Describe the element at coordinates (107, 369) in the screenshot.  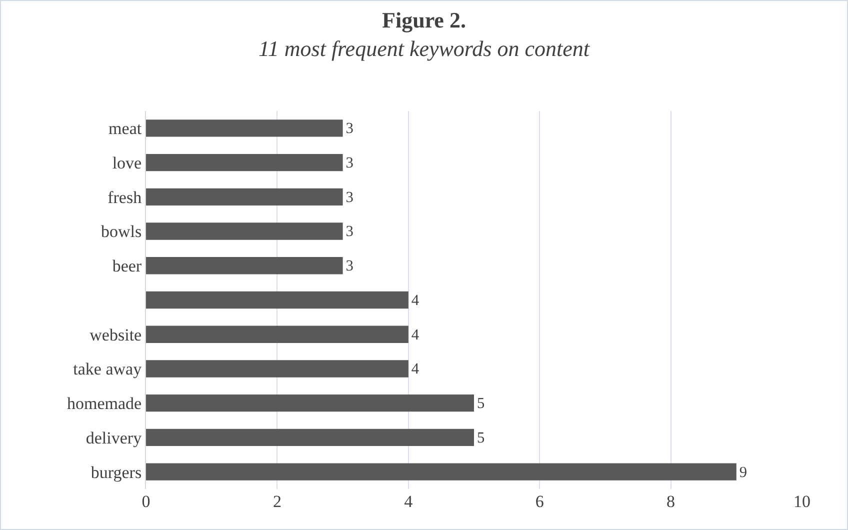
I see `y-tick-label: take away` at that location.